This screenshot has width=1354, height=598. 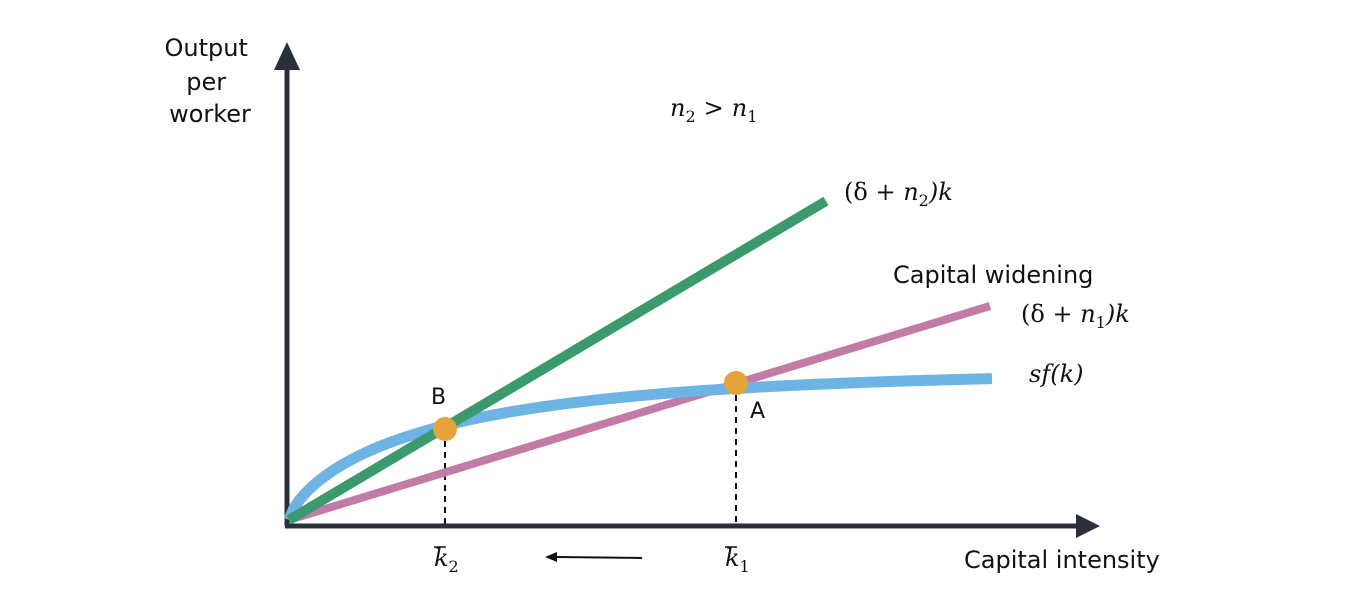 What do you see at coordinates (551, 557) in the screenshot?
I see `shift-arrowhead` at bounding box center [551, 557].